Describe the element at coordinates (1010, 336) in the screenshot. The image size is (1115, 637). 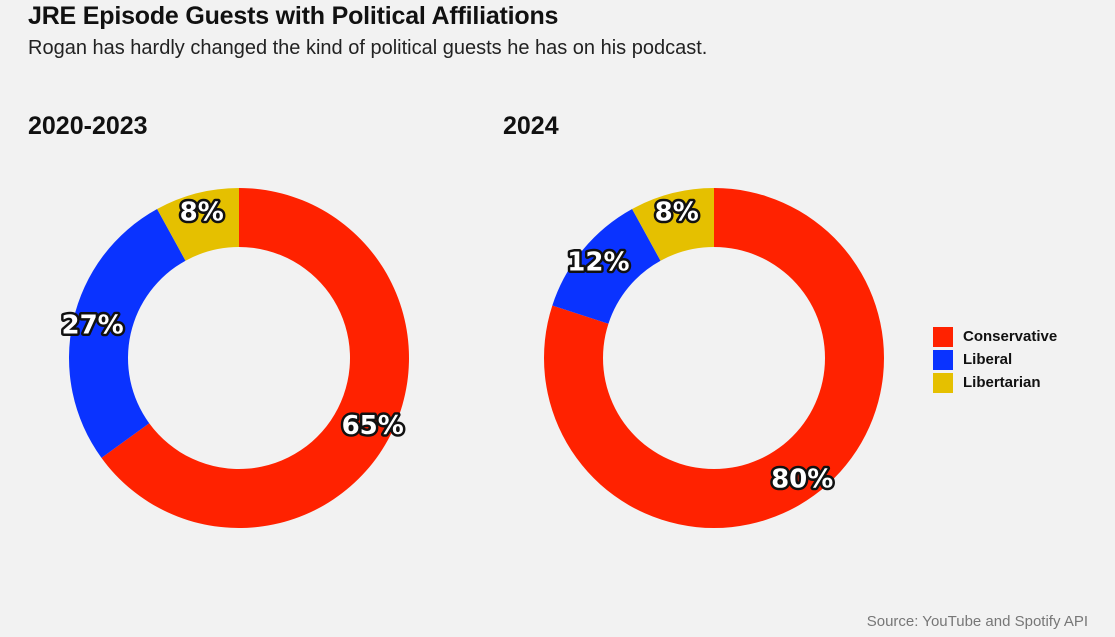
I see `legend-label-conservative: Conservative` at that location.